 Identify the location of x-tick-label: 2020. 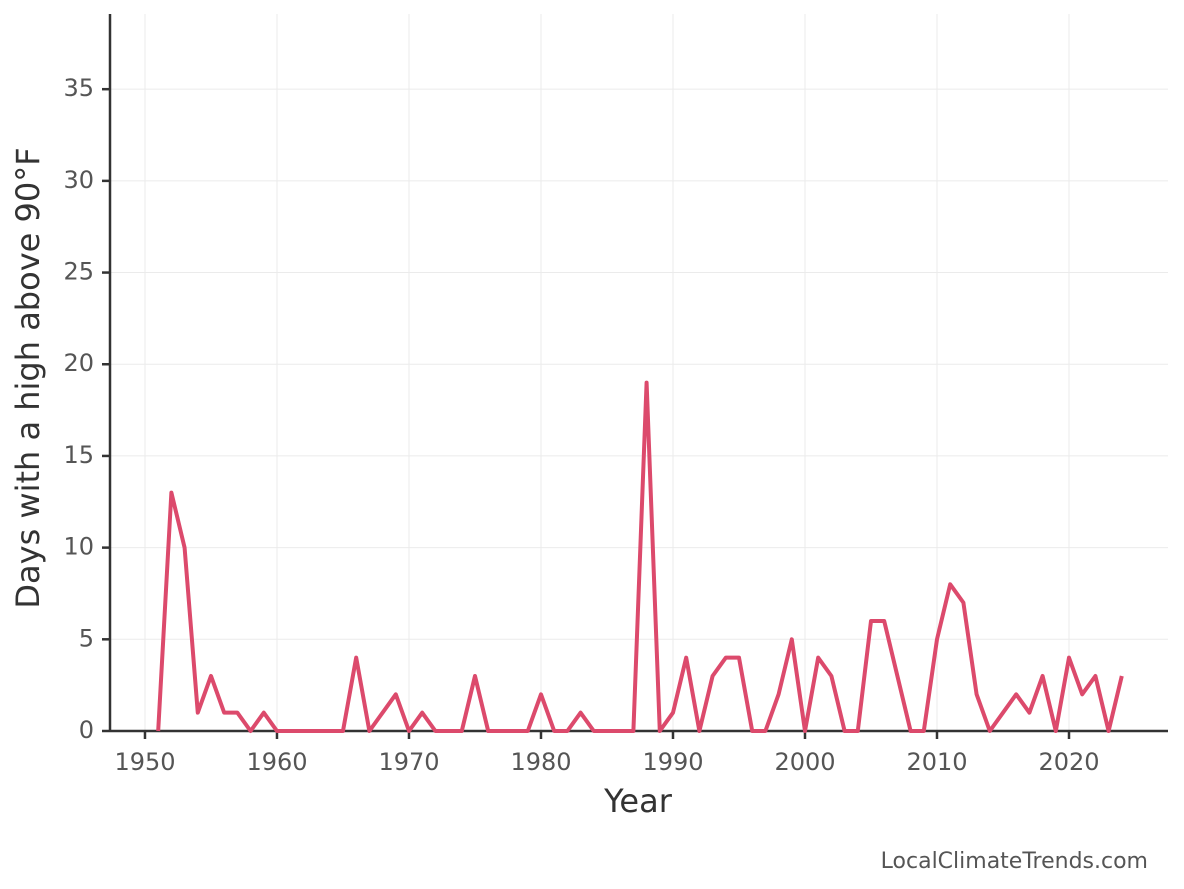
(1068, 762).